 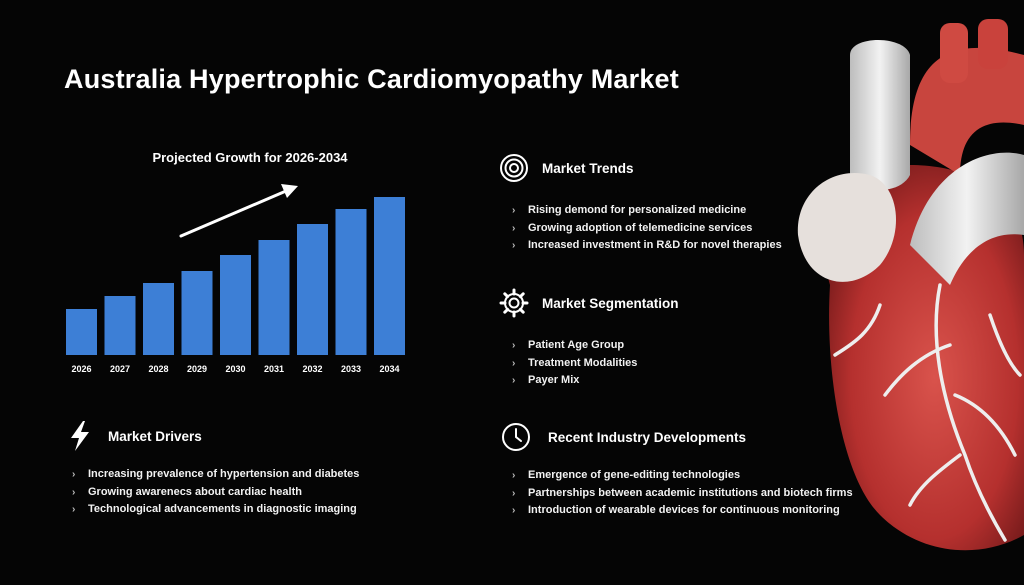 What do you see at coordinates (120, 369) in the screenshot?
I see `tick-label-2027: 2027` at bounding box center [120, 369].